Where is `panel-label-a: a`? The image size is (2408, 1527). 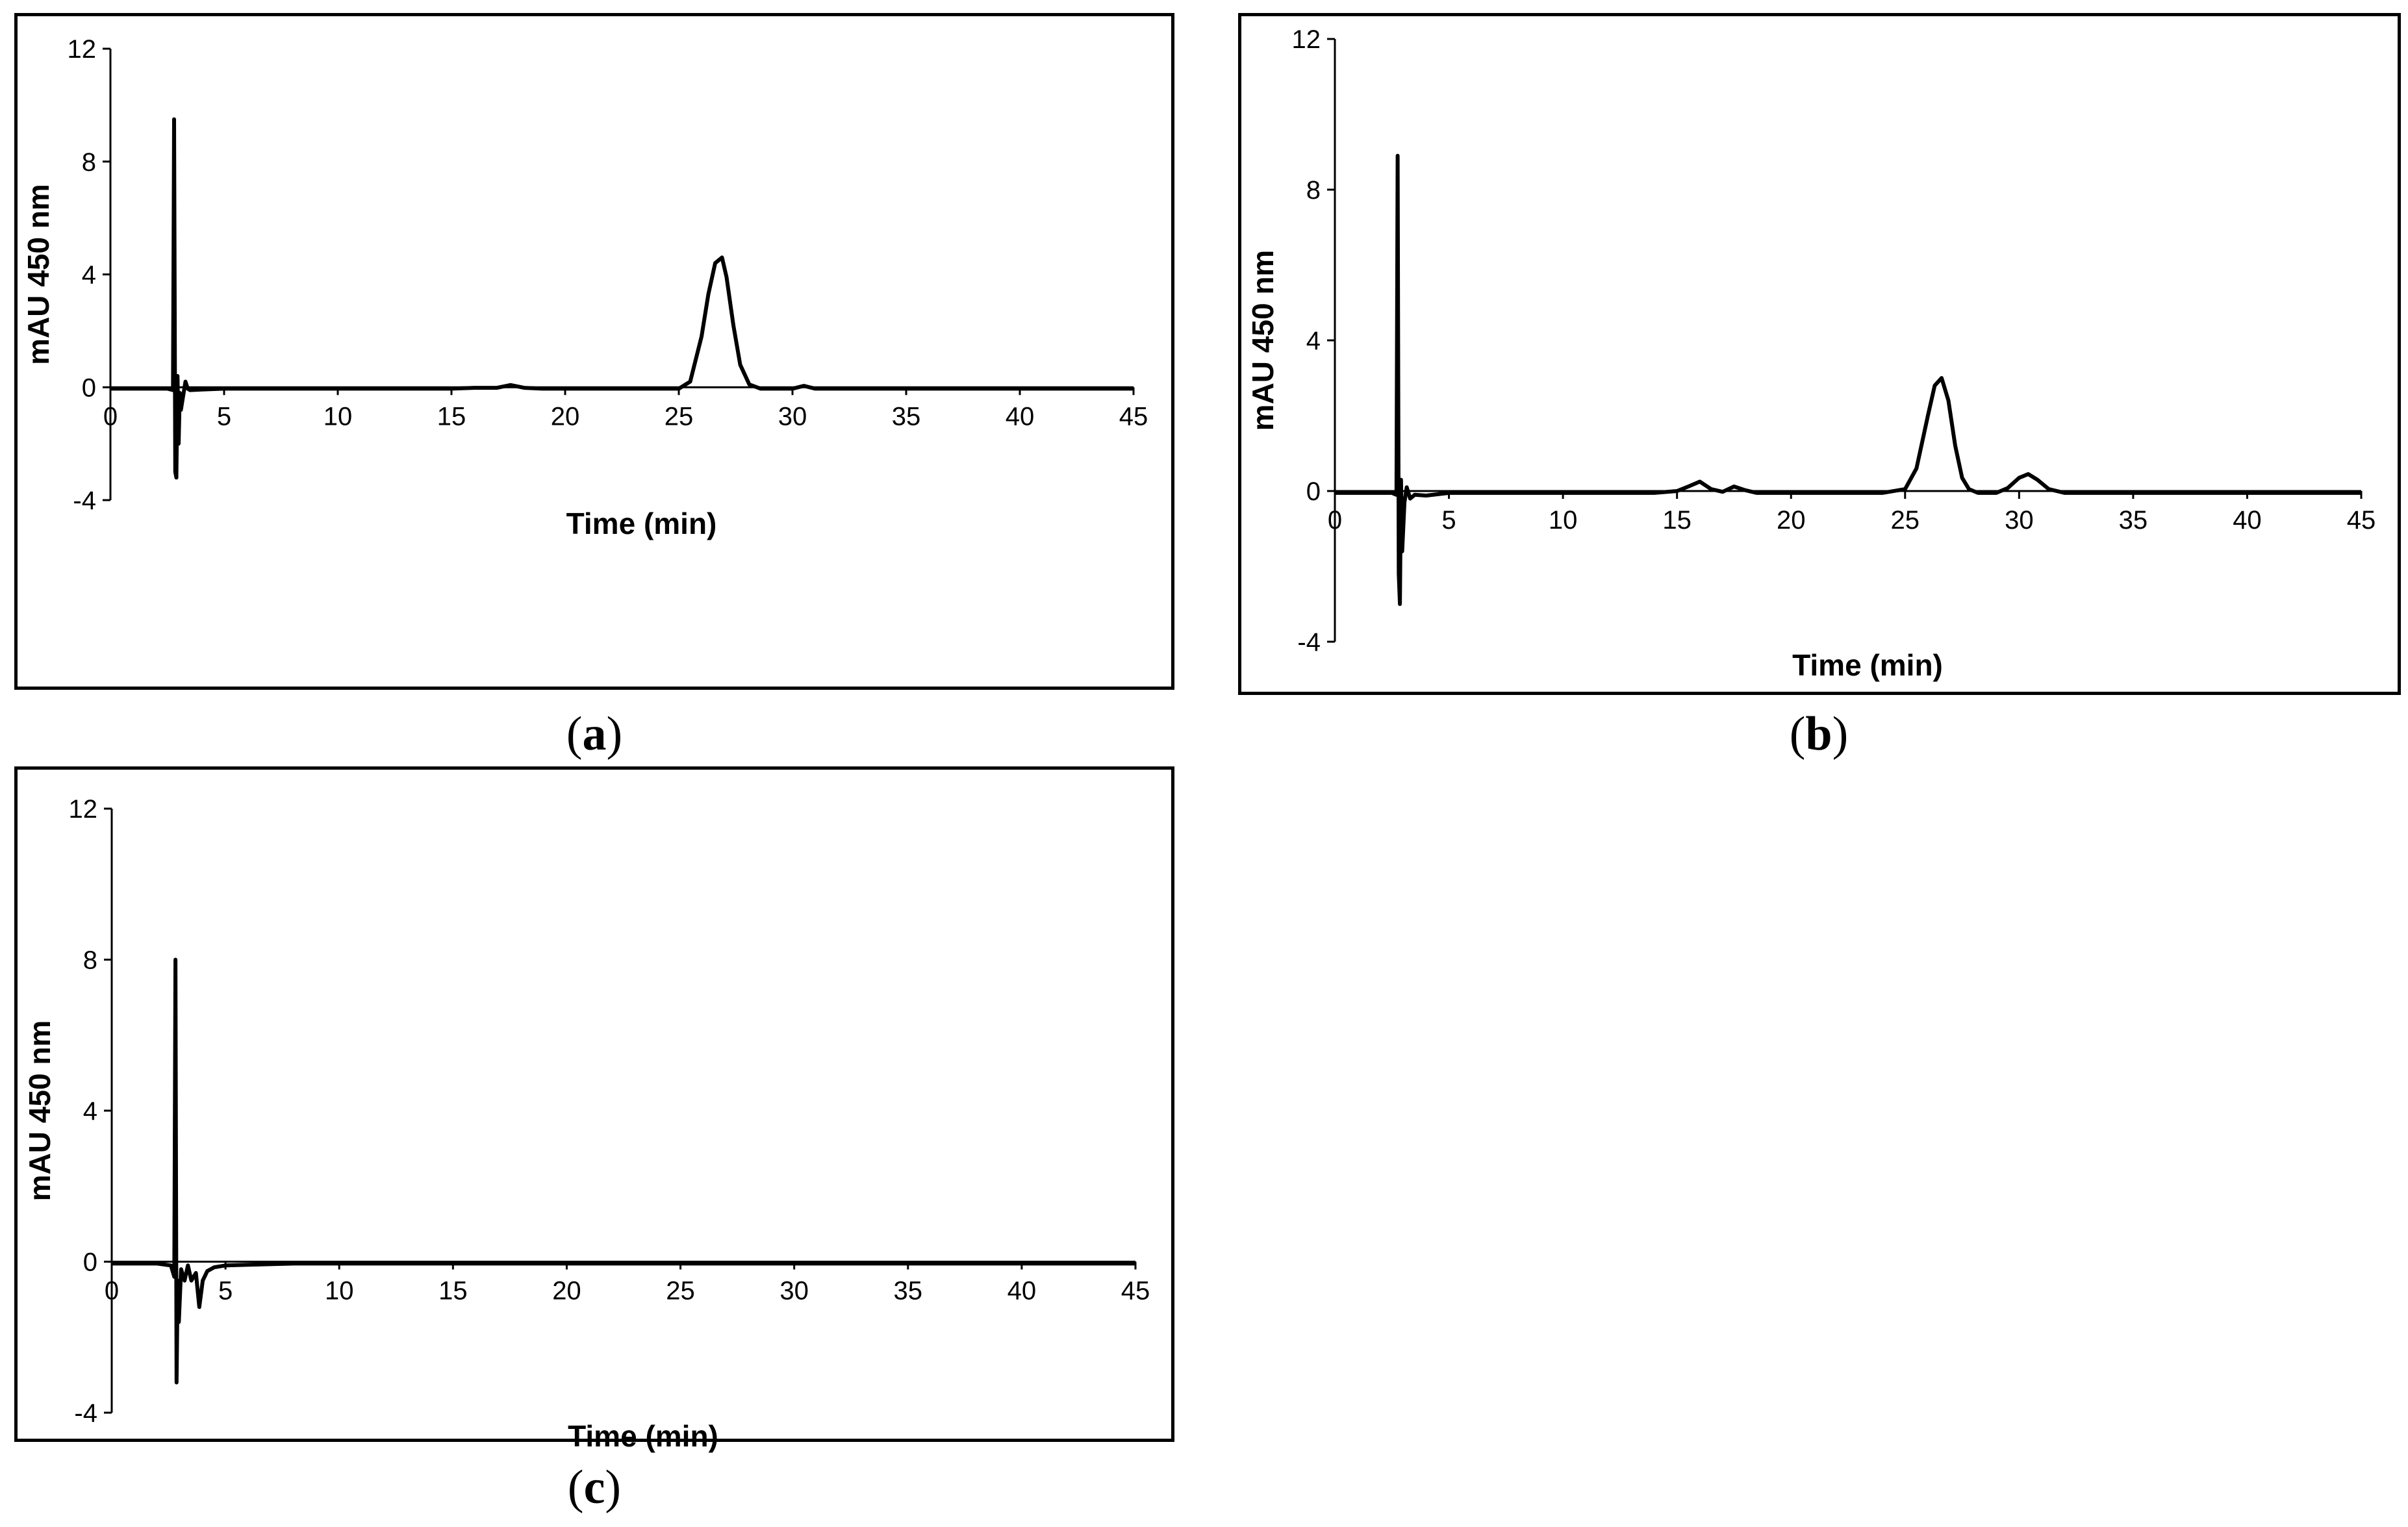
panel-label-a: a is located at coordinates (594, 734).